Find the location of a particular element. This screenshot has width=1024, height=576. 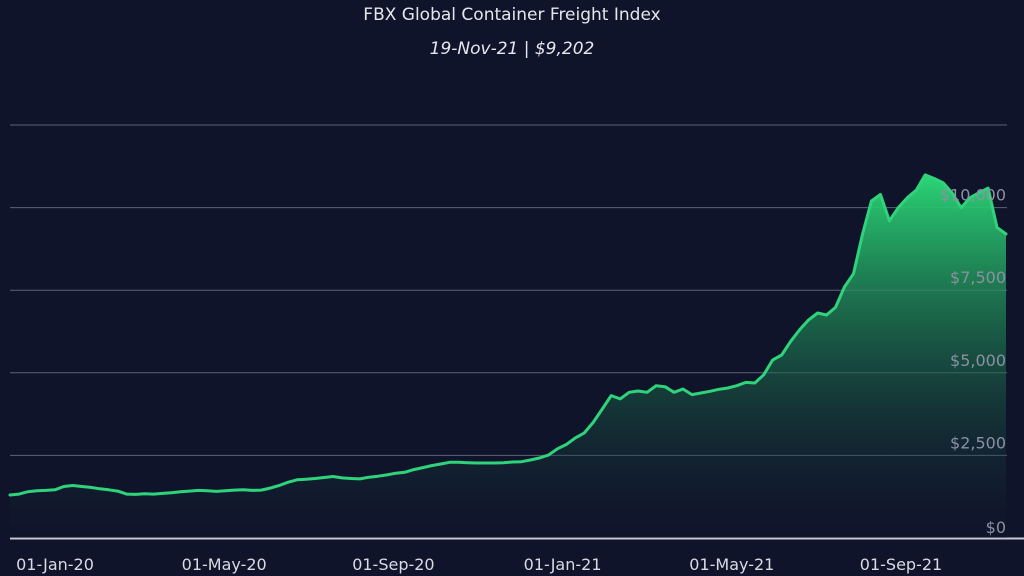

y-tick-label: $10,000 is located at coordinates (973, 195).